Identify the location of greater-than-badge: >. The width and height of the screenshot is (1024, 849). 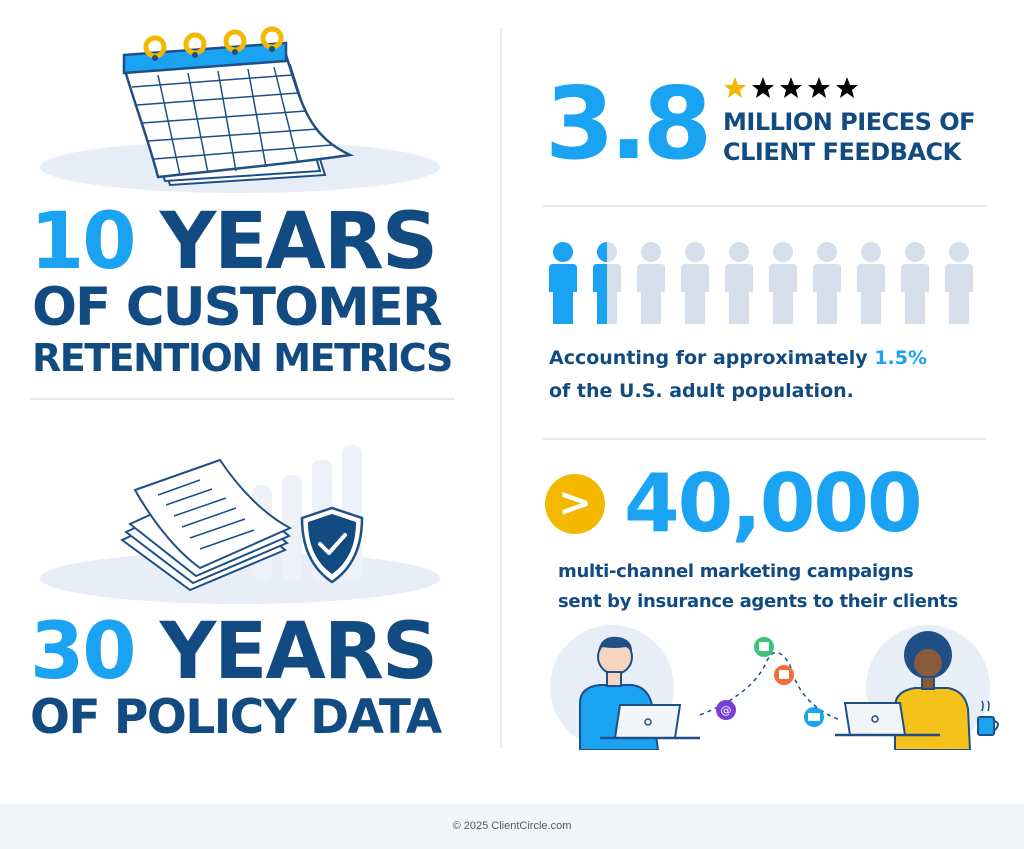
(575, 504).